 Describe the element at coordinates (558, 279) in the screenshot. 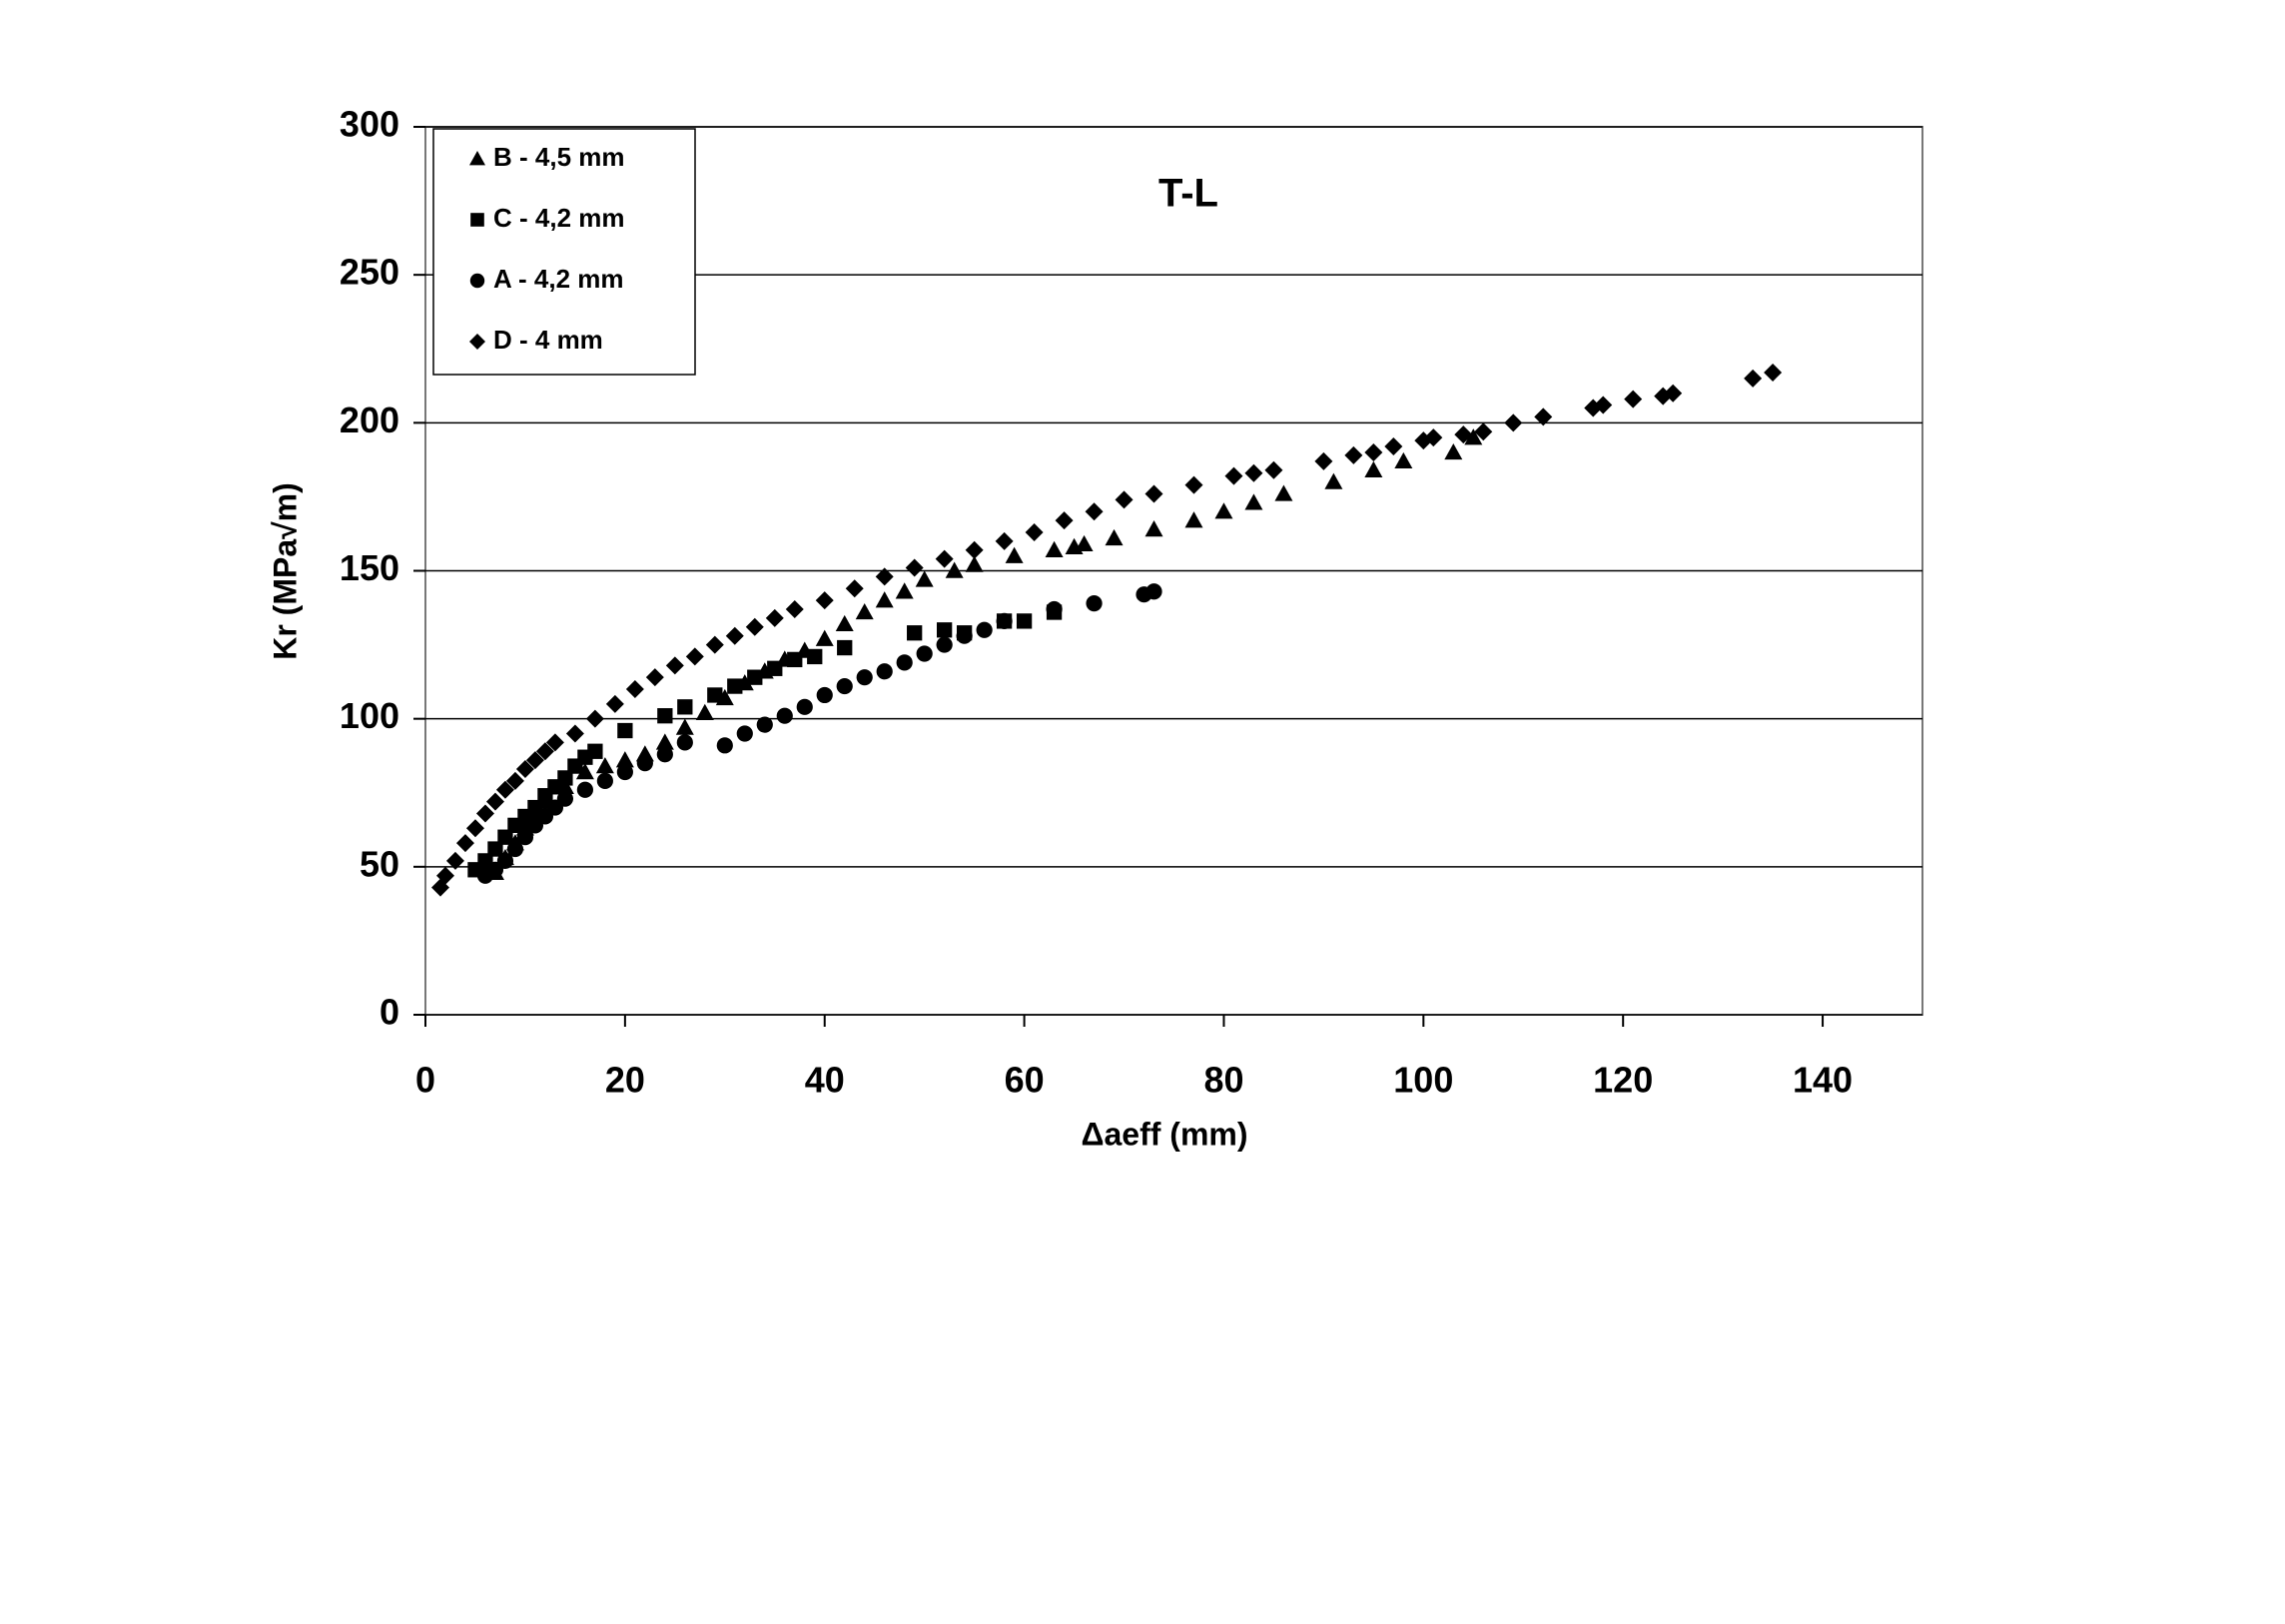

I see `legend-label: A - 4,2 mm` at that location.